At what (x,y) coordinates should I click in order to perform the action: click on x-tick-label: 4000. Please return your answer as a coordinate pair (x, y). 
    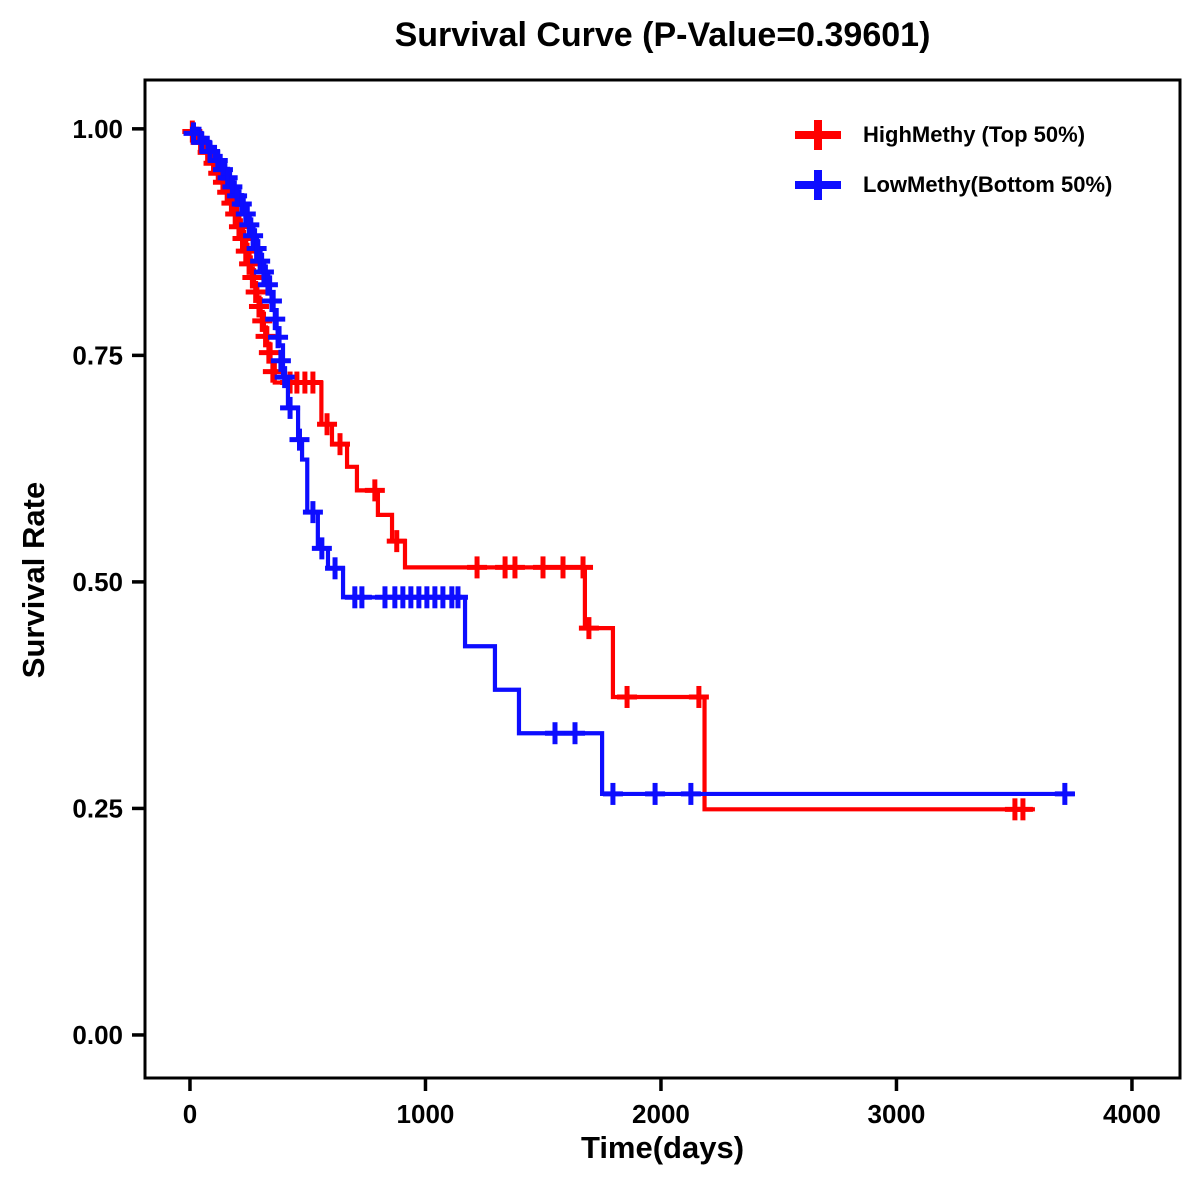
    Looking at the image, I should click on (1132, 1114).